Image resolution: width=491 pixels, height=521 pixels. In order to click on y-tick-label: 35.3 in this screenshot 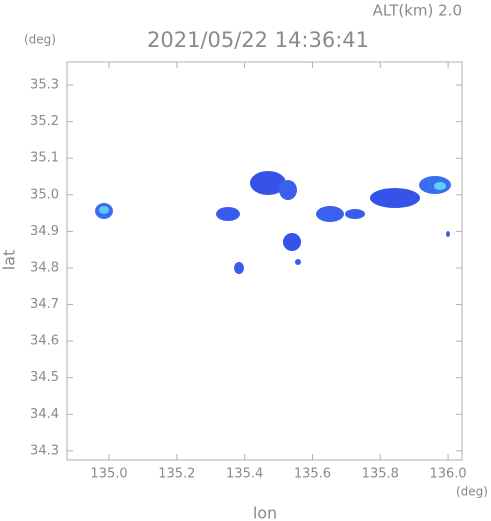, I will do `click(44, 85)`.